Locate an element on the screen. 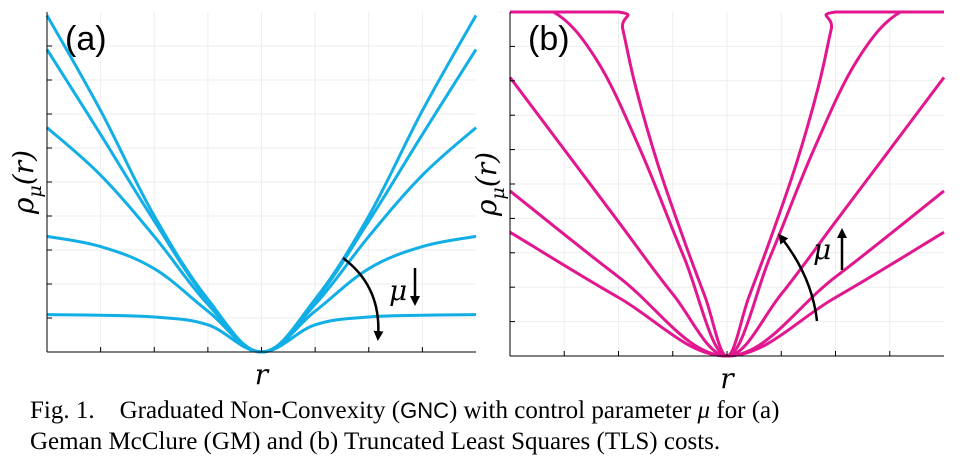 The image size is (963, 465). caption-abbr: GNC is located at coordinates (424, 410).